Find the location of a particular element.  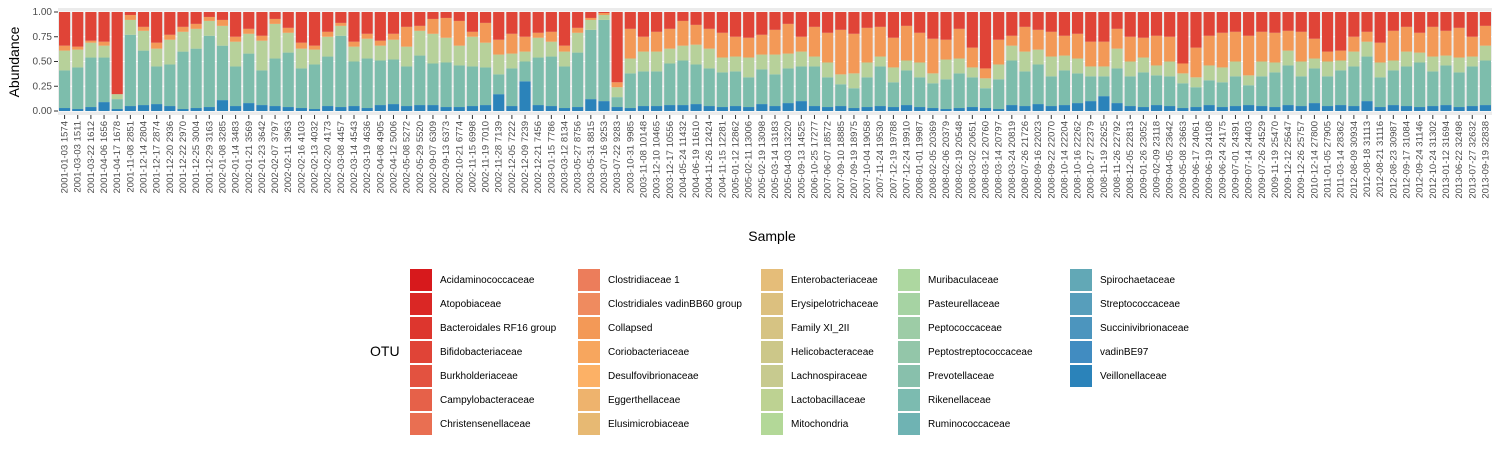

x-tick-label: 2001-03-03 1511 is located at coordinates (78, 157).